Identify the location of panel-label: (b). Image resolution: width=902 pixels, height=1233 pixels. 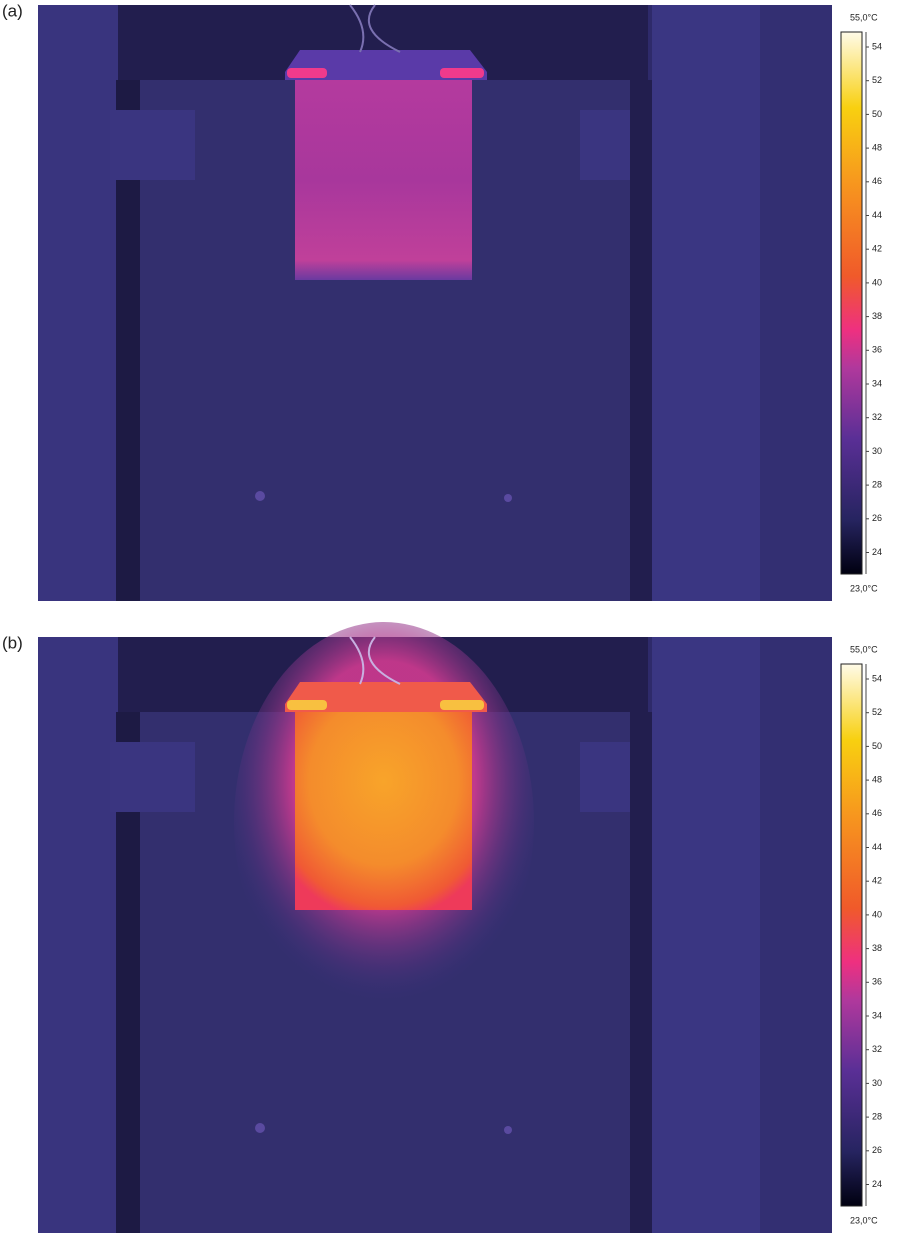
(12, 642).